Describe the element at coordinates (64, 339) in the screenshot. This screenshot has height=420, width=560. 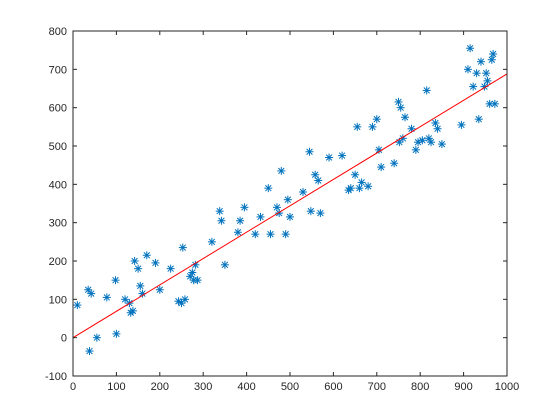
I see `y-tick-label: 0` at that location.